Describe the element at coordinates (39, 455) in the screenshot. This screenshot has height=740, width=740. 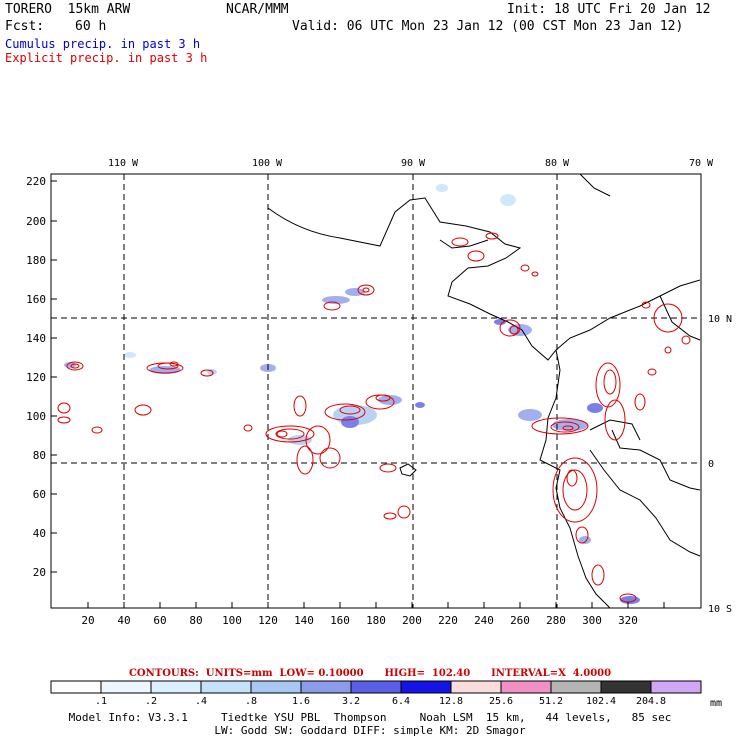
I see `y-tick-label: 80` at that location.